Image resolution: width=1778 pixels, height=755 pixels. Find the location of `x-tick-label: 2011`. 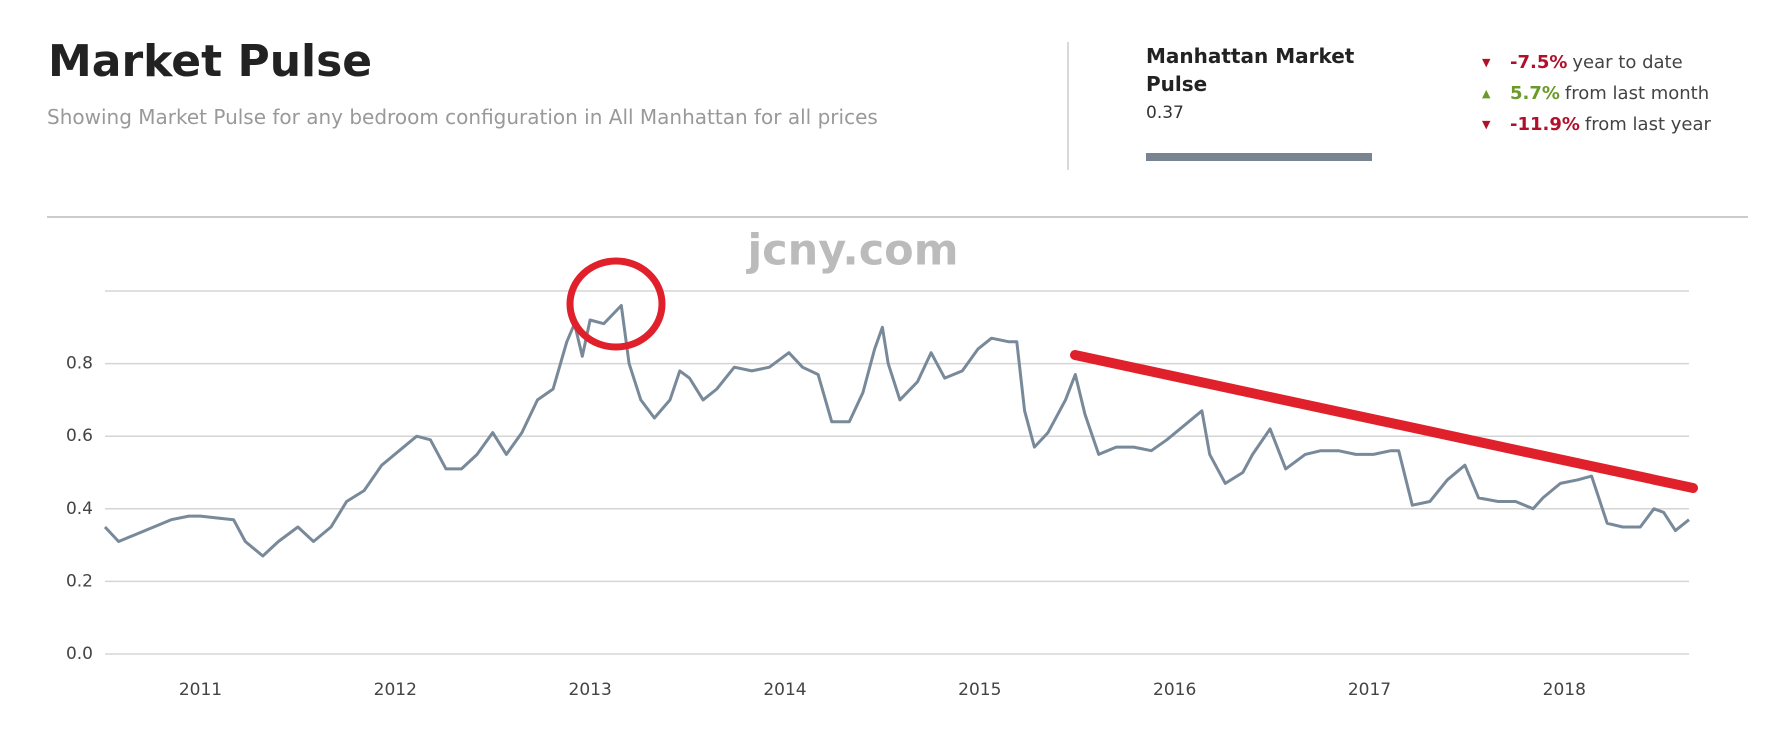

x-tick-label: 2011 is located at coordinates (200, 690).